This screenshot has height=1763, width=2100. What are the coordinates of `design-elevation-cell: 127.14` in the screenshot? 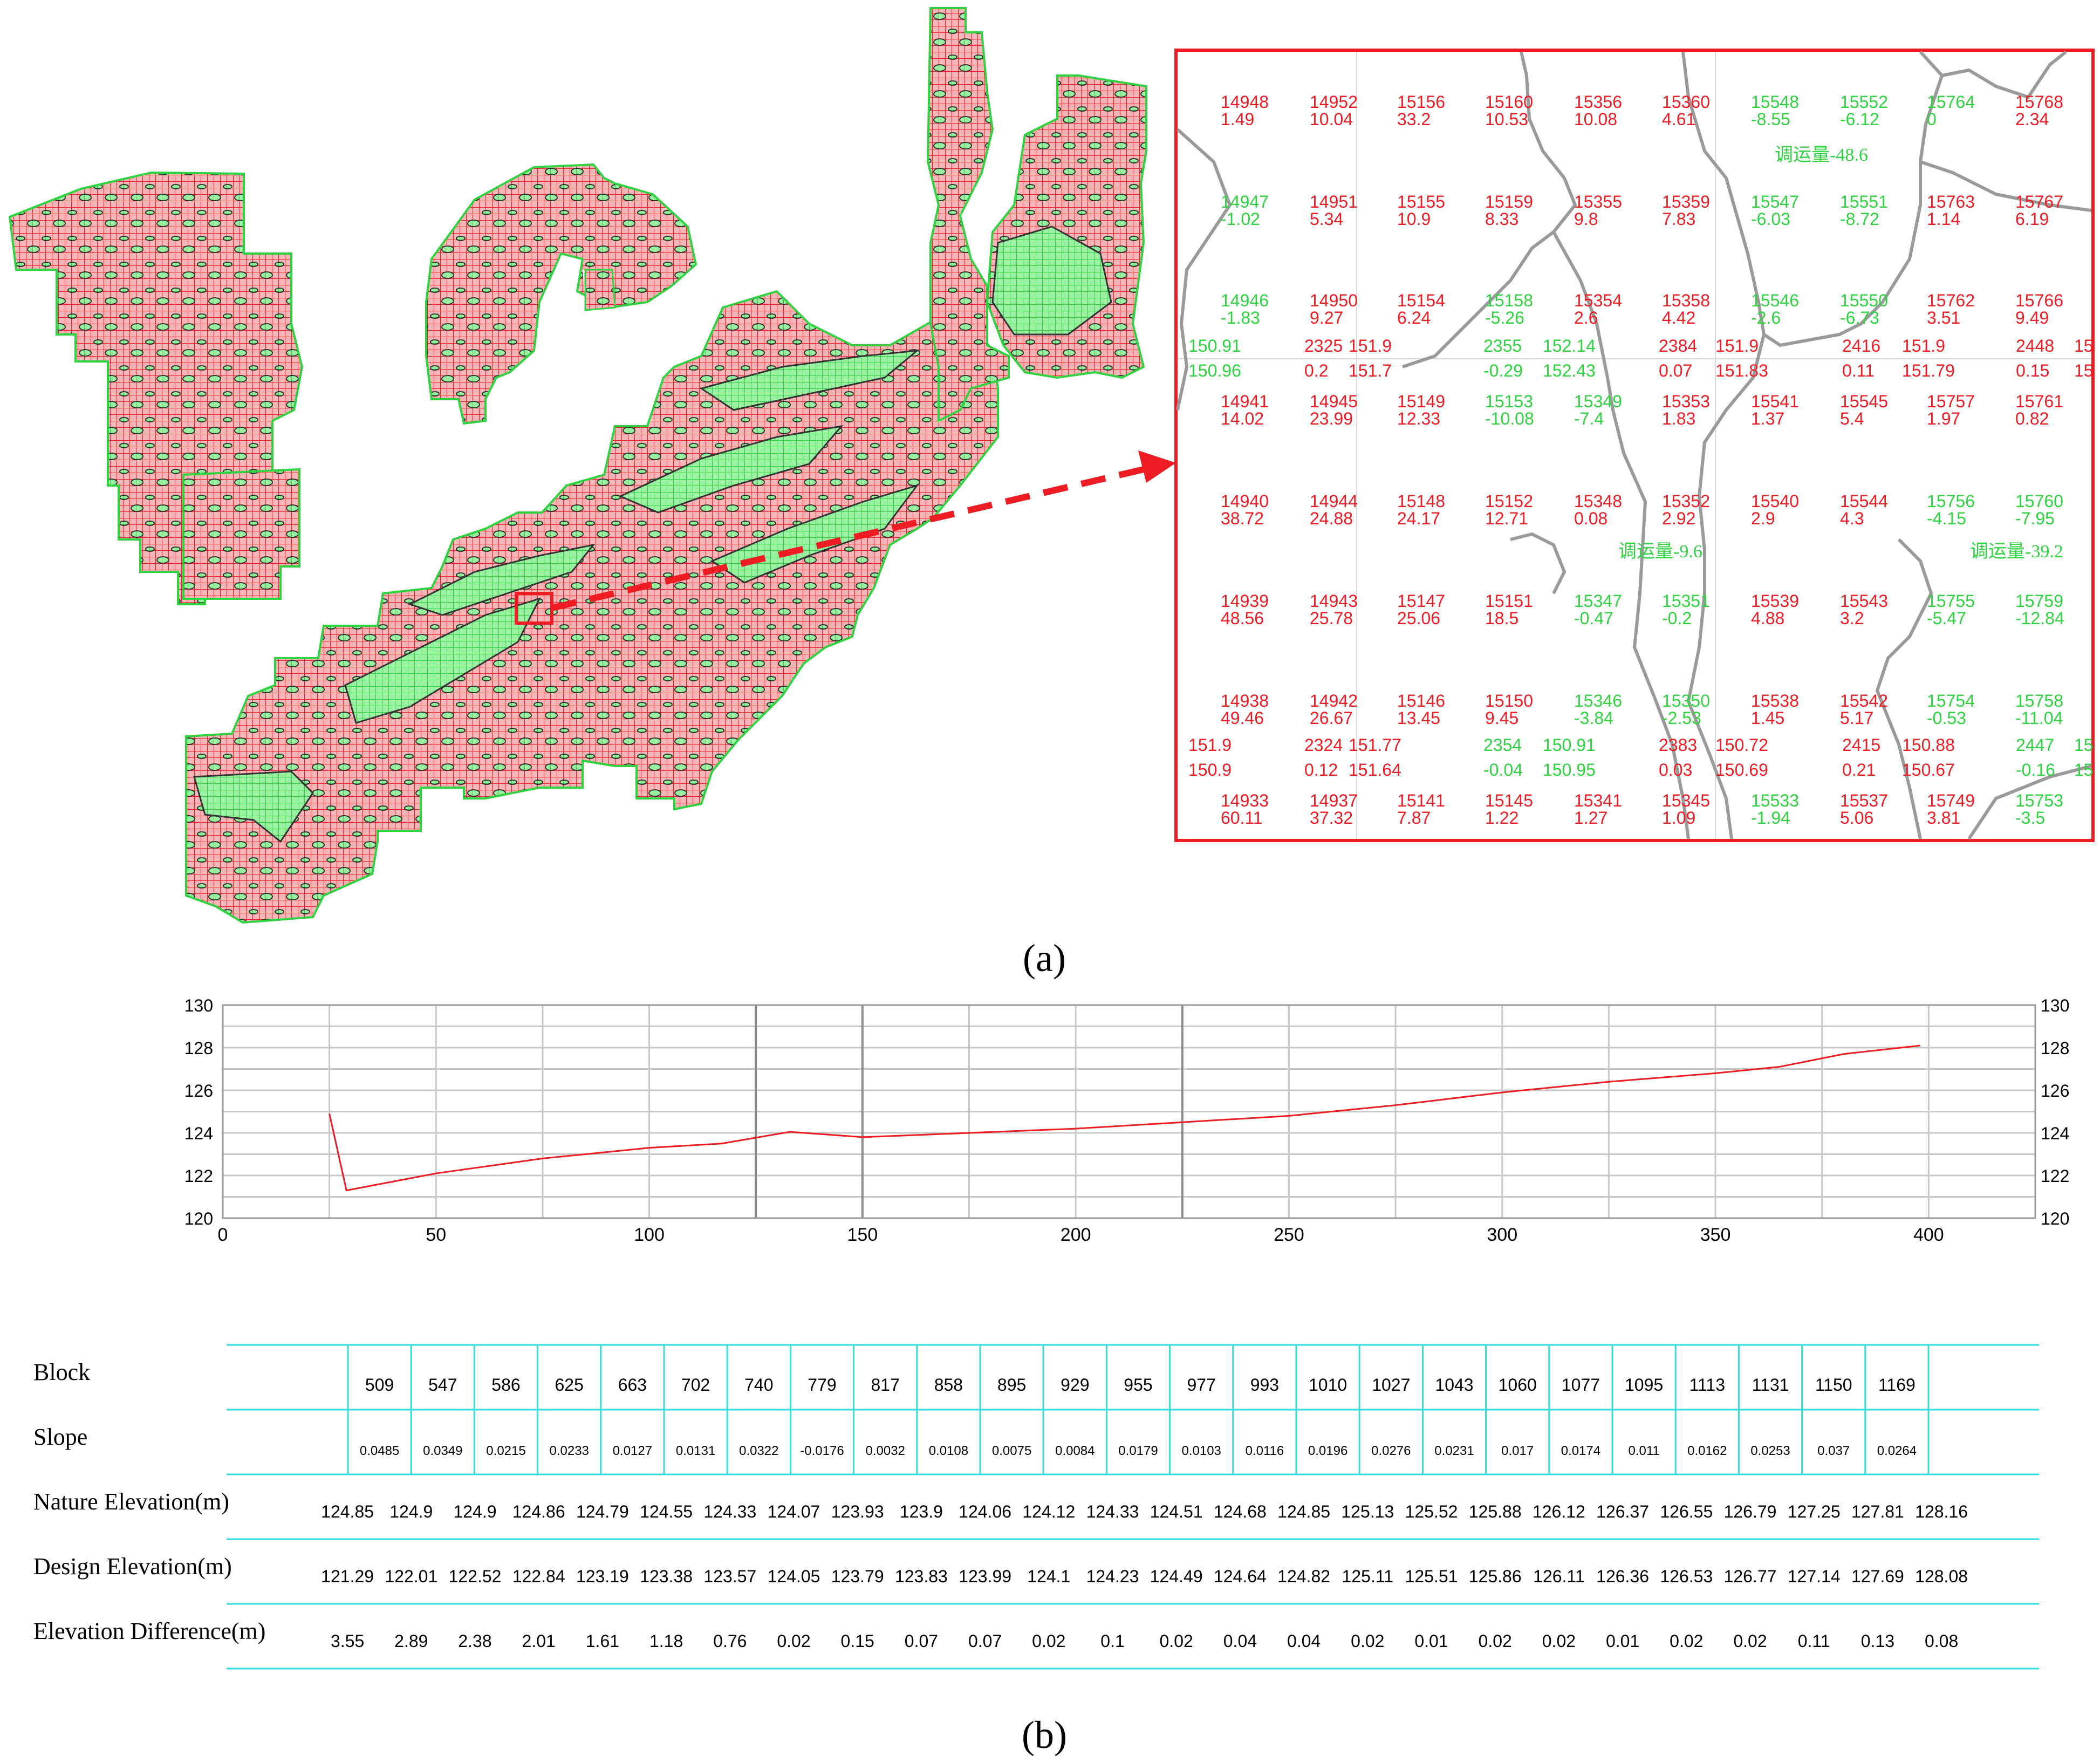 It's located at (1815, 1577).